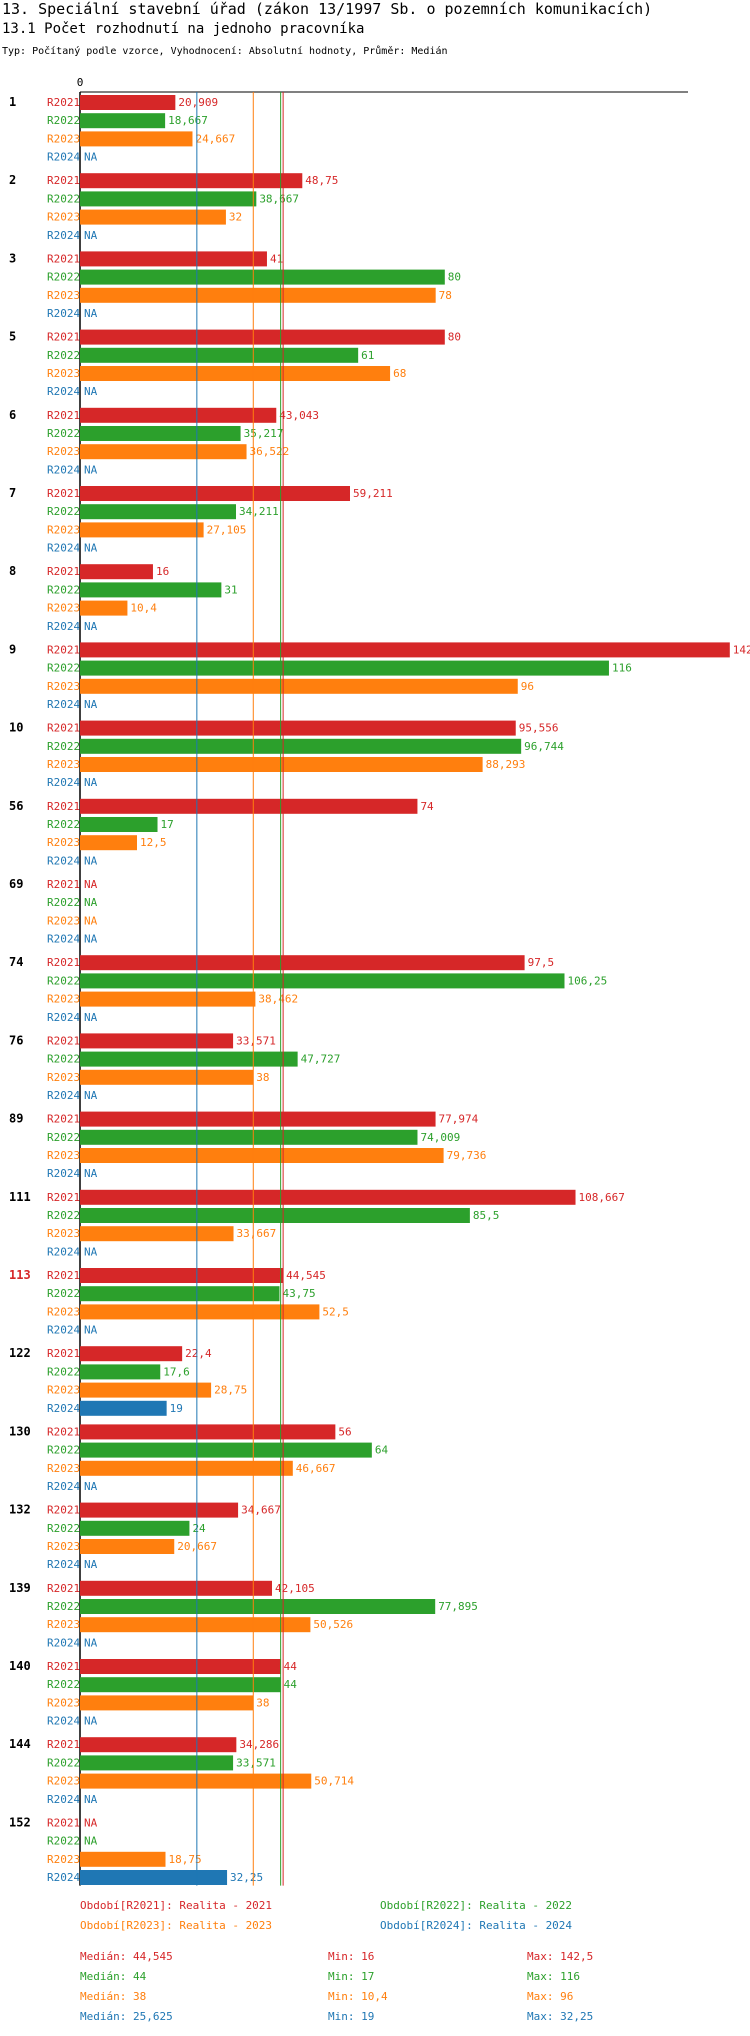  What do you see at coordinates (20, 1822) in the screenshot?
I see `group-label: 152` at bounding box center [20, 1822].